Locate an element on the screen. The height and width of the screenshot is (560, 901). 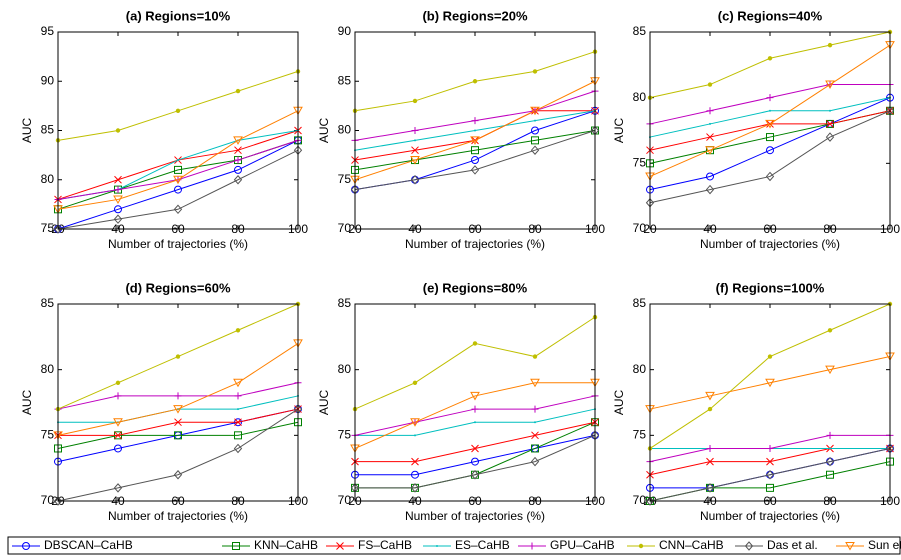
subplot-title: (d) Regions=60% is located at coordinates (178, 287).